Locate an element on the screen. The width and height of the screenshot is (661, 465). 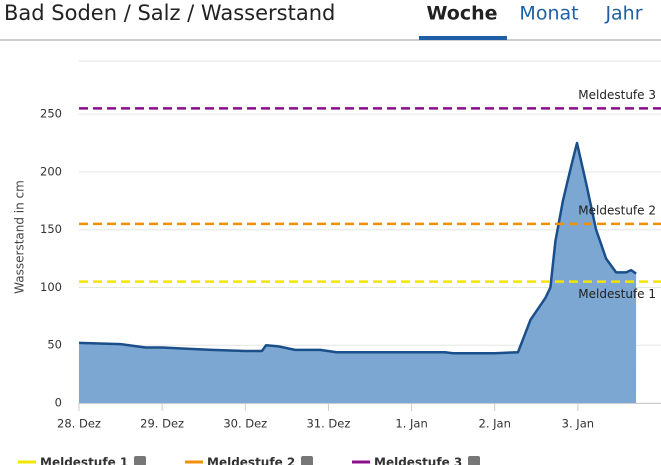
x-tick-label: 29. Dez is located at coordinates (162, 424).